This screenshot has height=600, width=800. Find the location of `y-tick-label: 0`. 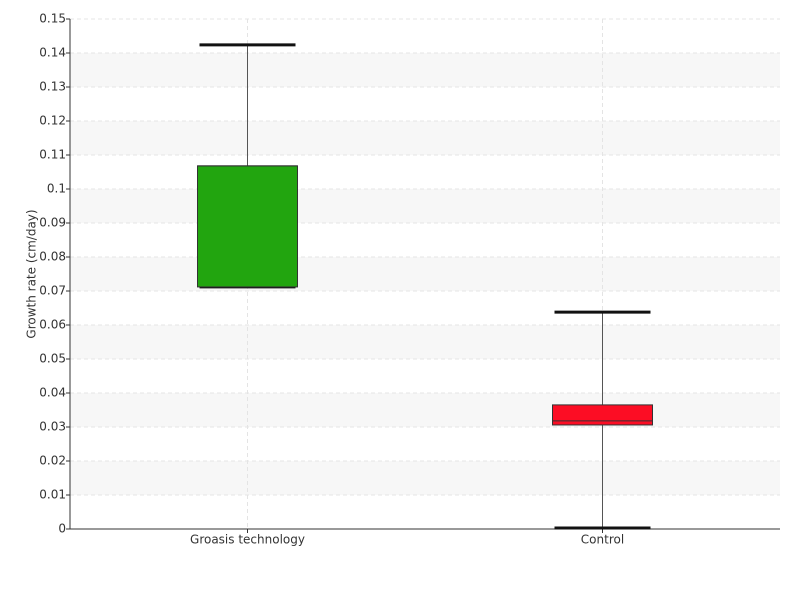

y-tick-label: 0 is located at coordinates (62, 529).